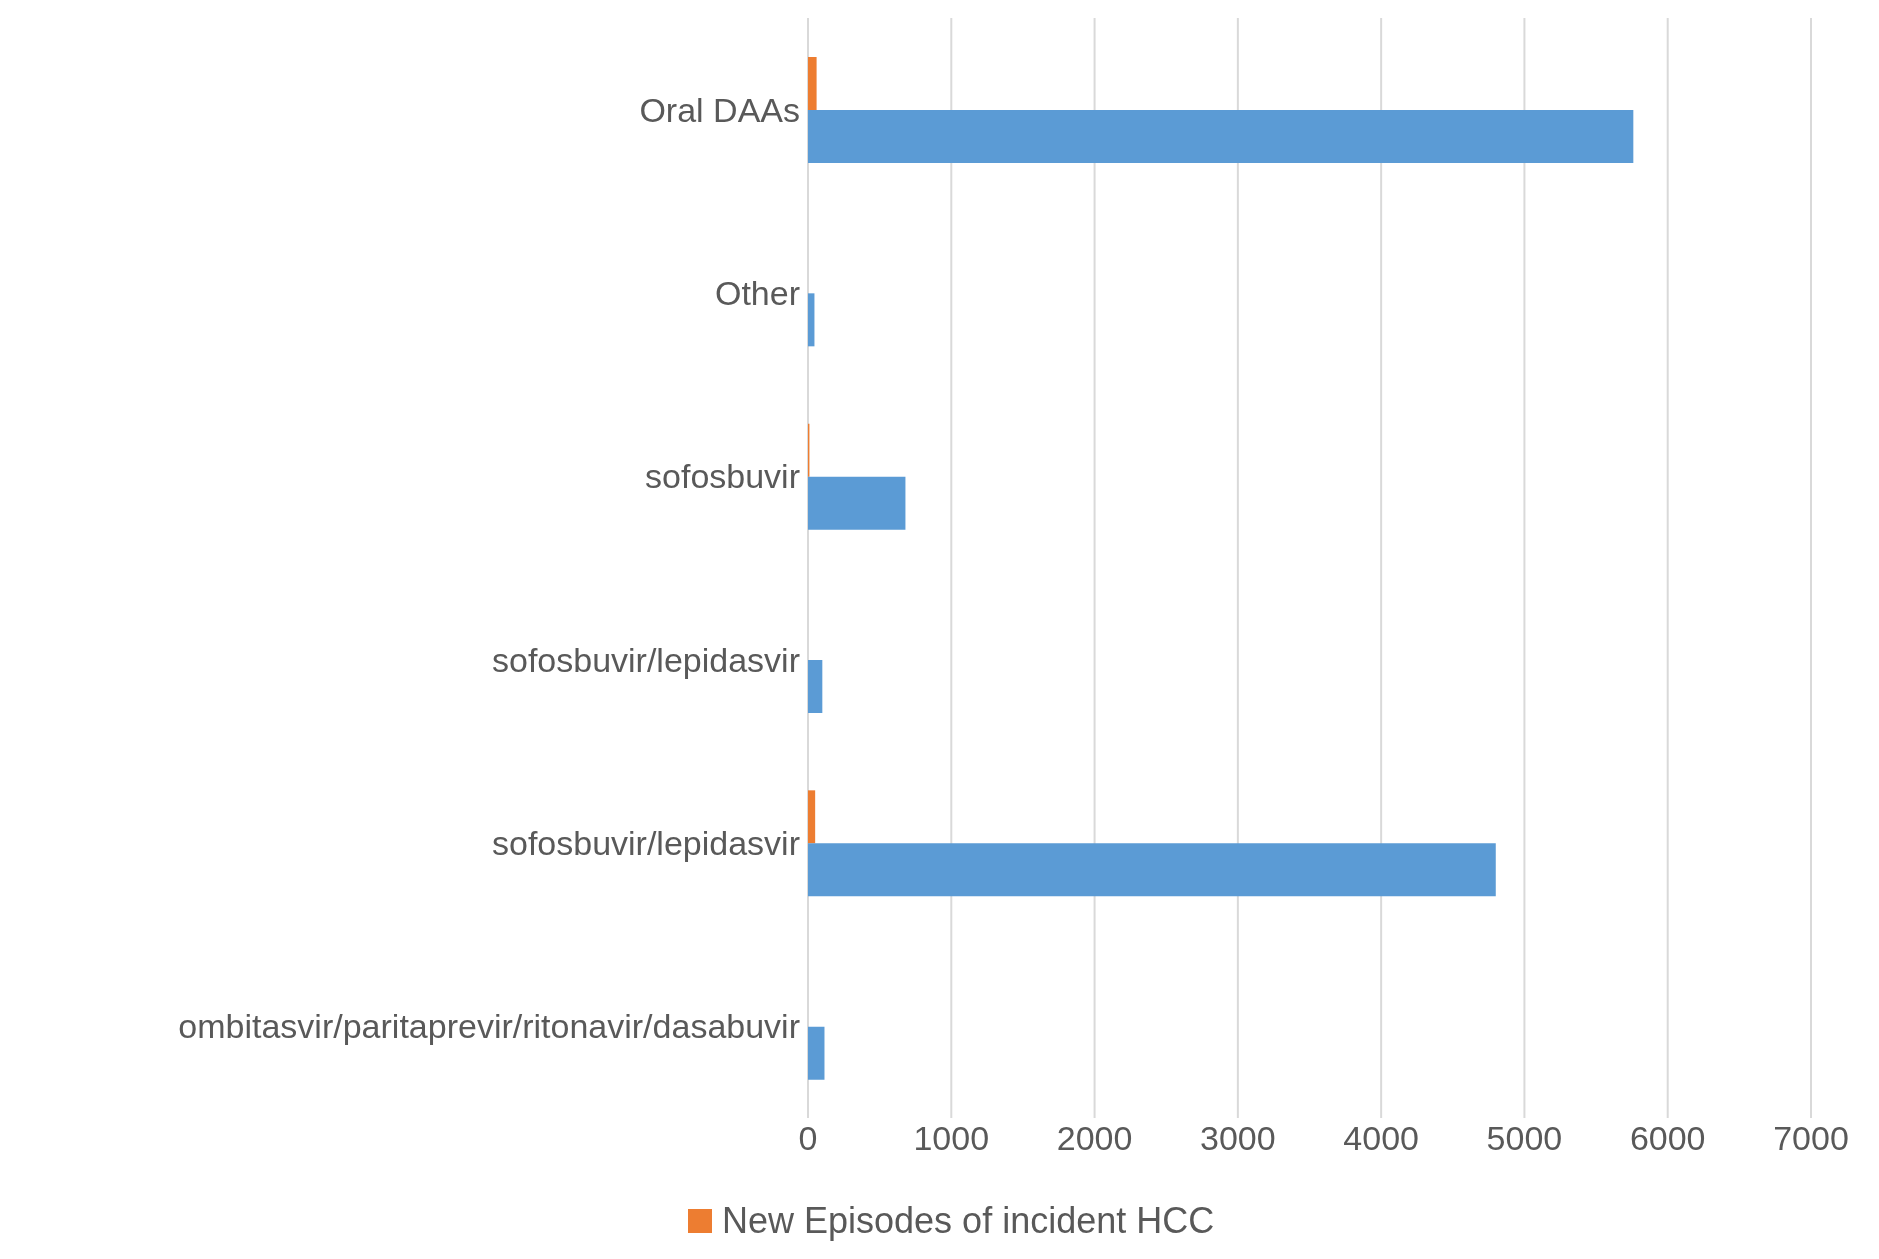 This screenshot has width=1879, height=1259. What do you see at coordinates (1524, 1138) in the screenshot?
I see `x-tick-label: 5000` at bounding box center [1524, 1138].